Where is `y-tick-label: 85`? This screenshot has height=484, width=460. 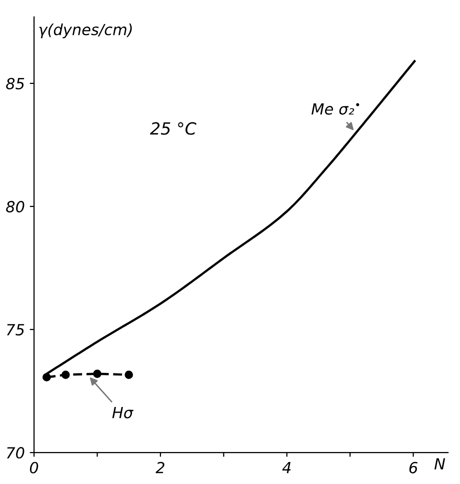
y-tick-label: 85 is located at coordinates (15, 84).